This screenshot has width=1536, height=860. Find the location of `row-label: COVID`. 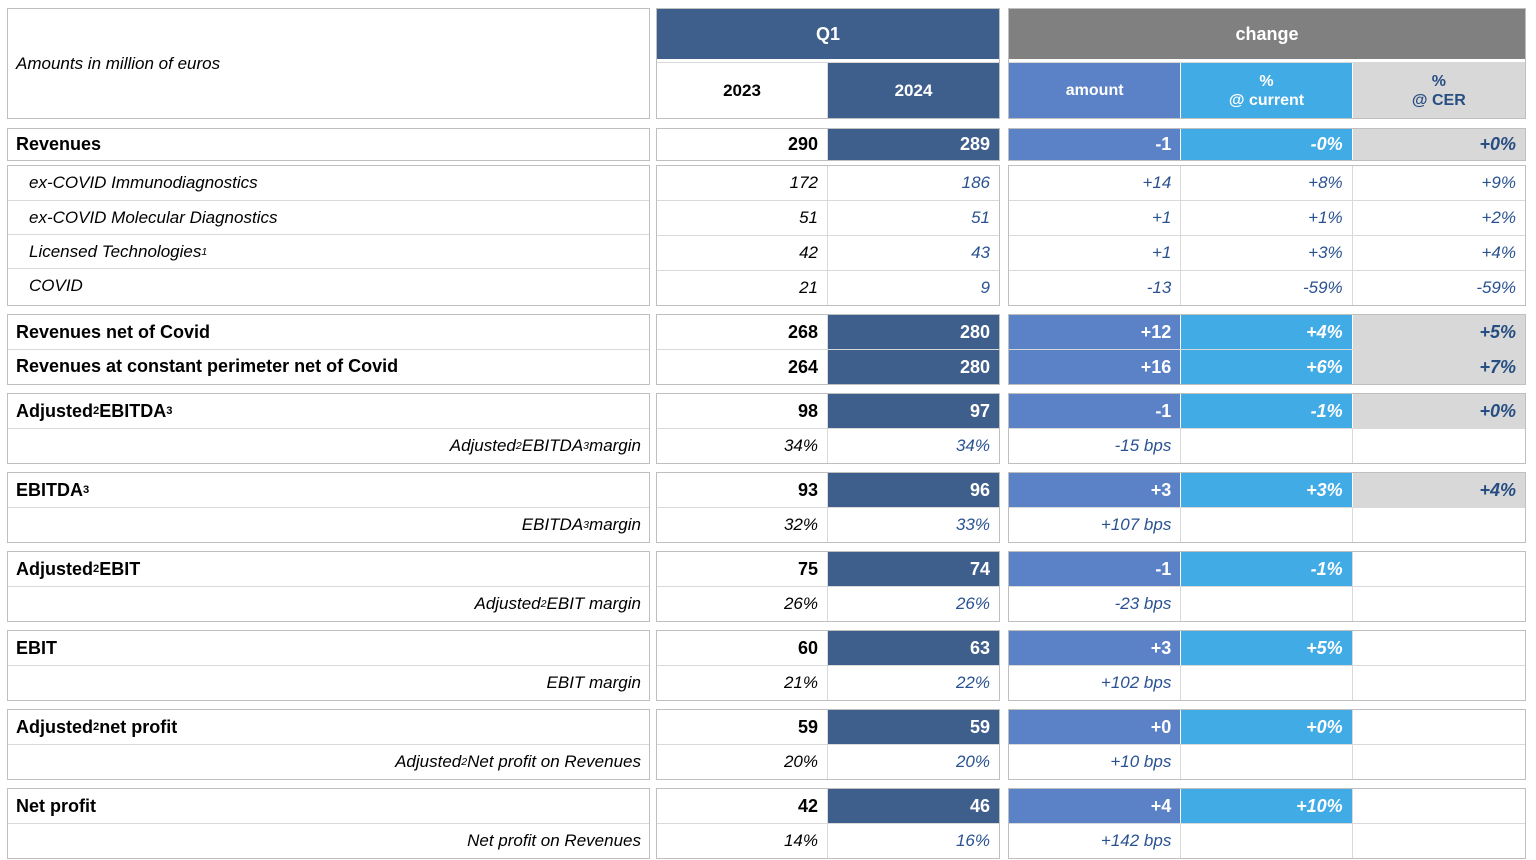

row-label: COVID is located at coordinates (328, 285).